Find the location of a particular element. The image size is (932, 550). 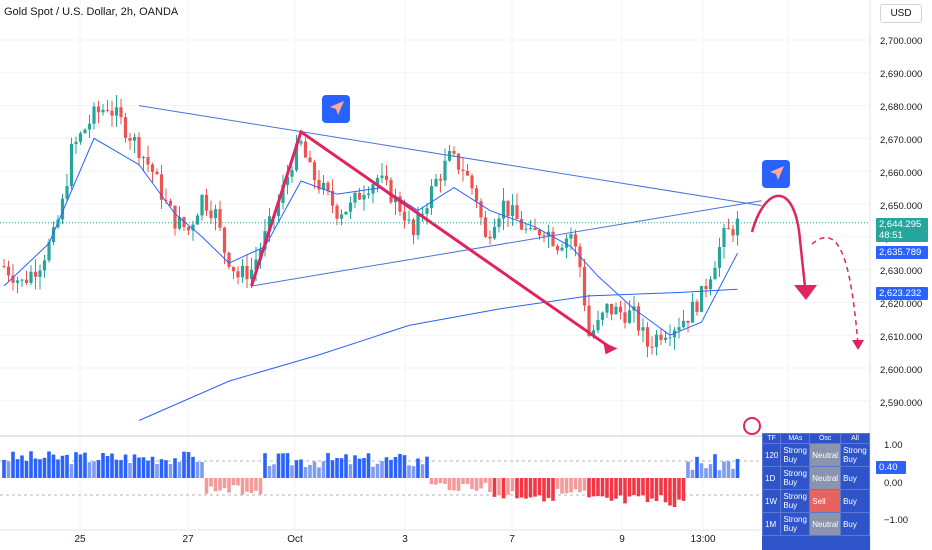

ta-all: Buy is located at coordinates (855, 501).